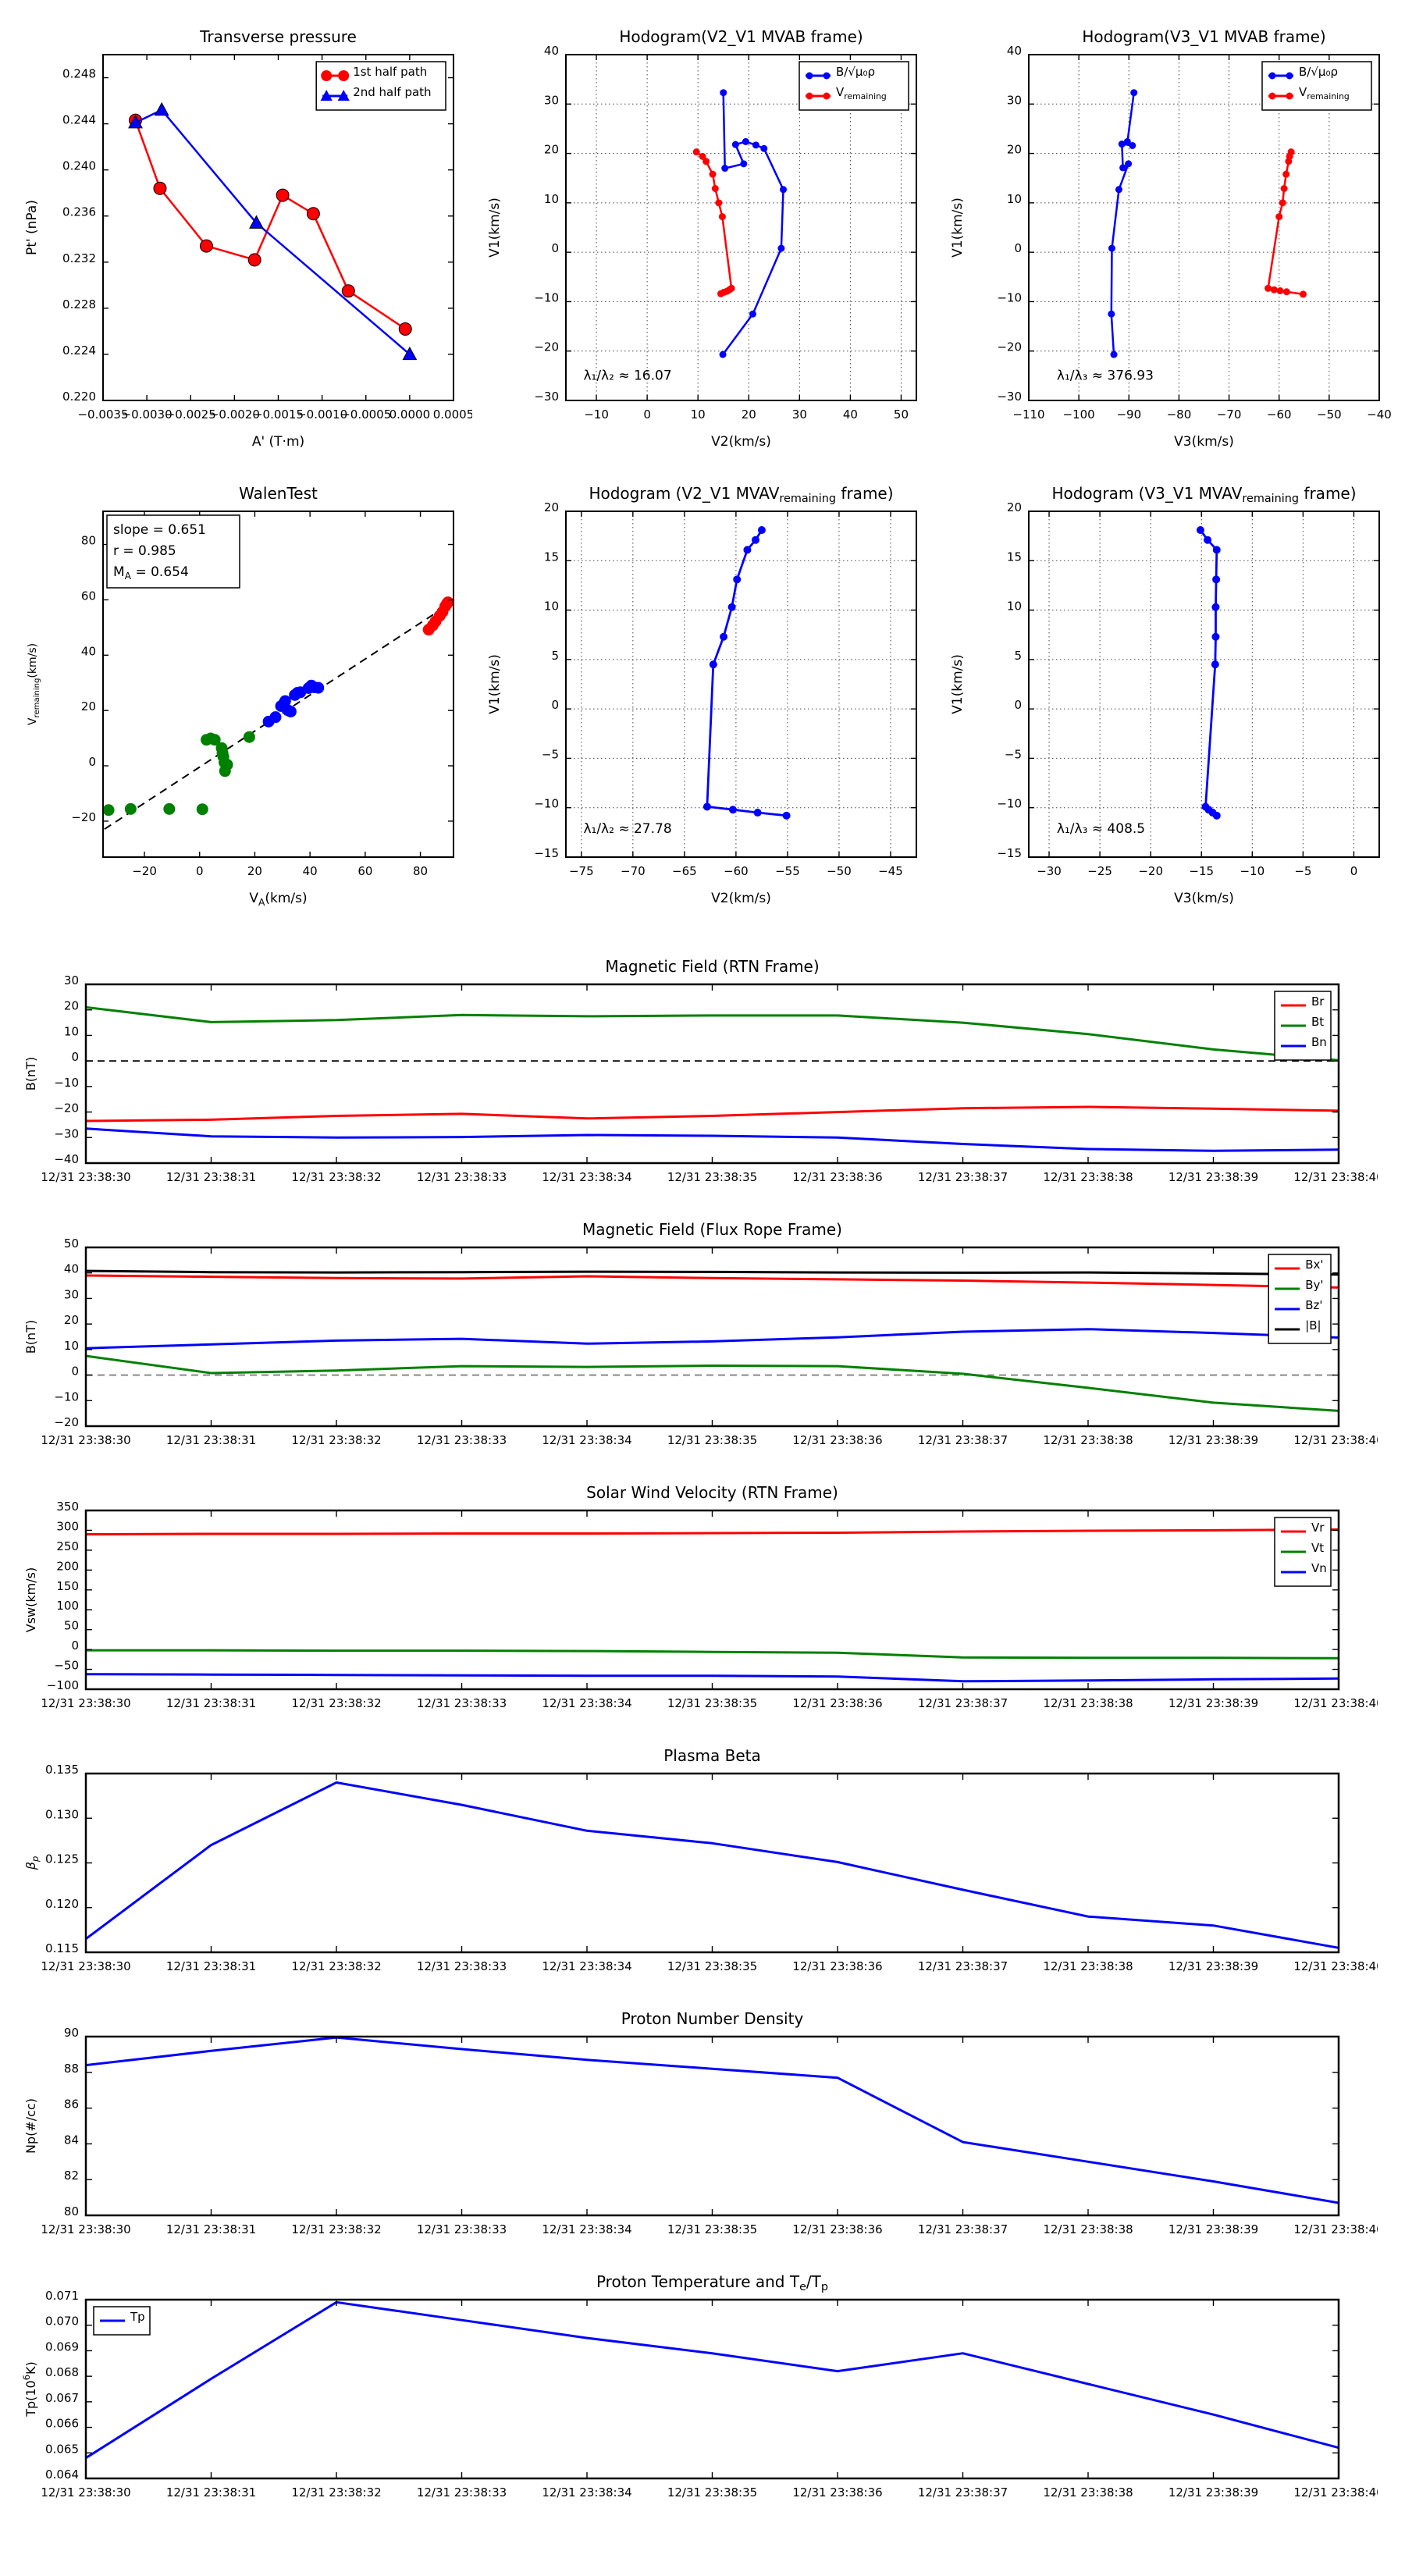 The image size is (1405, 2576). I want to click on svg-text: −65, so click(684, 871).